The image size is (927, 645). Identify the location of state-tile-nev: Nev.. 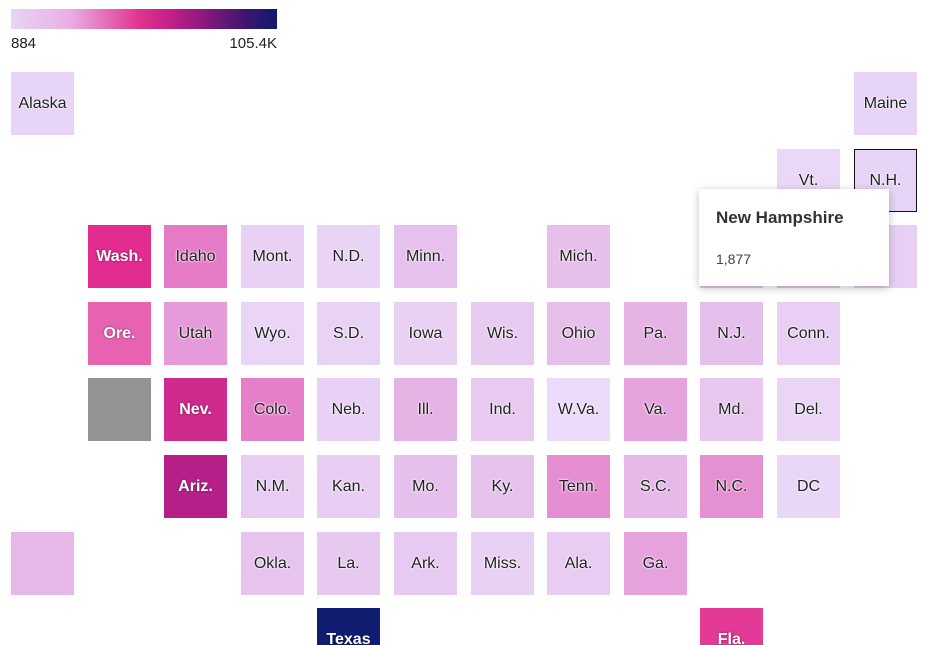
(195, 409).